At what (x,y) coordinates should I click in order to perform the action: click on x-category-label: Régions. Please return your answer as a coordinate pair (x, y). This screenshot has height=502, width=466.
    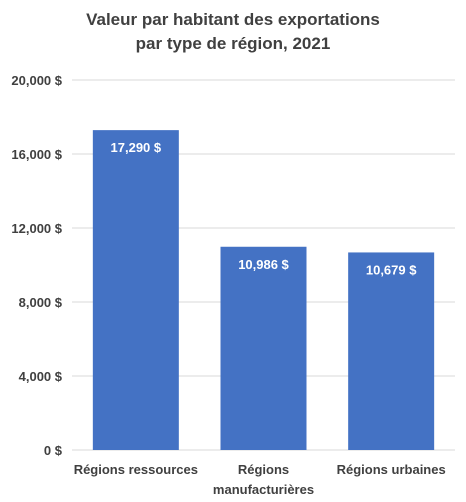
    Looking at the image, I should click on (263, 469).